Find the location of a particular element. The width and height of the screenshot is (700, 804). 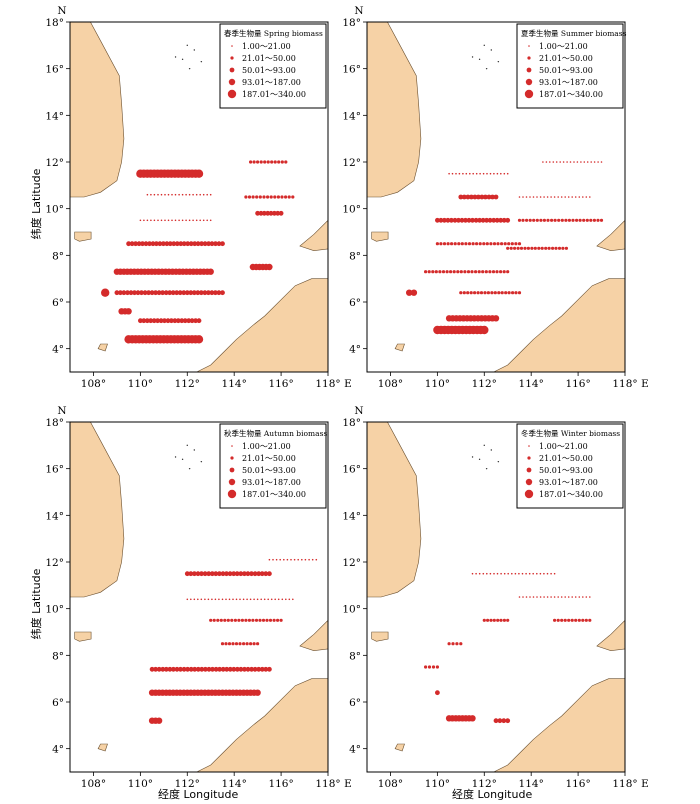

x-tick-label: 110° is located at coordinates (437, 784).